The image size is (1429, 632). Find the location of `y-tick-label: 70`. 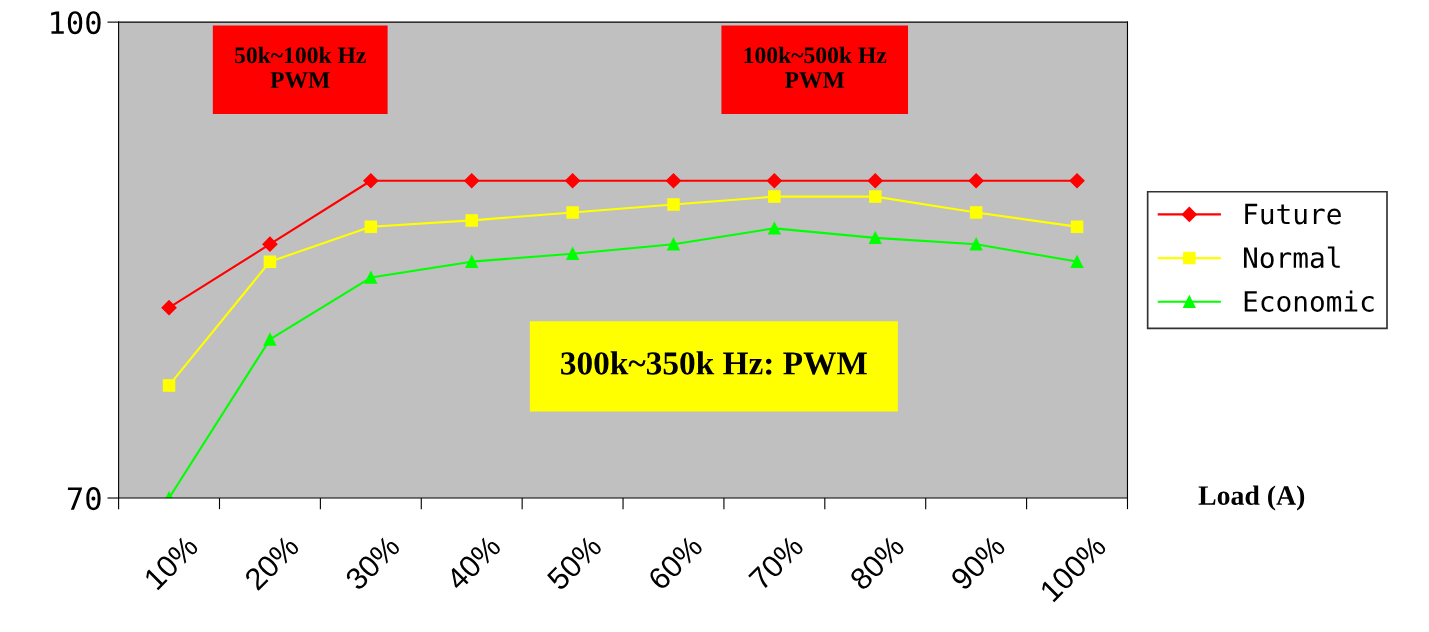

y-tick-label: 70 is located at coordinates (84, 499).